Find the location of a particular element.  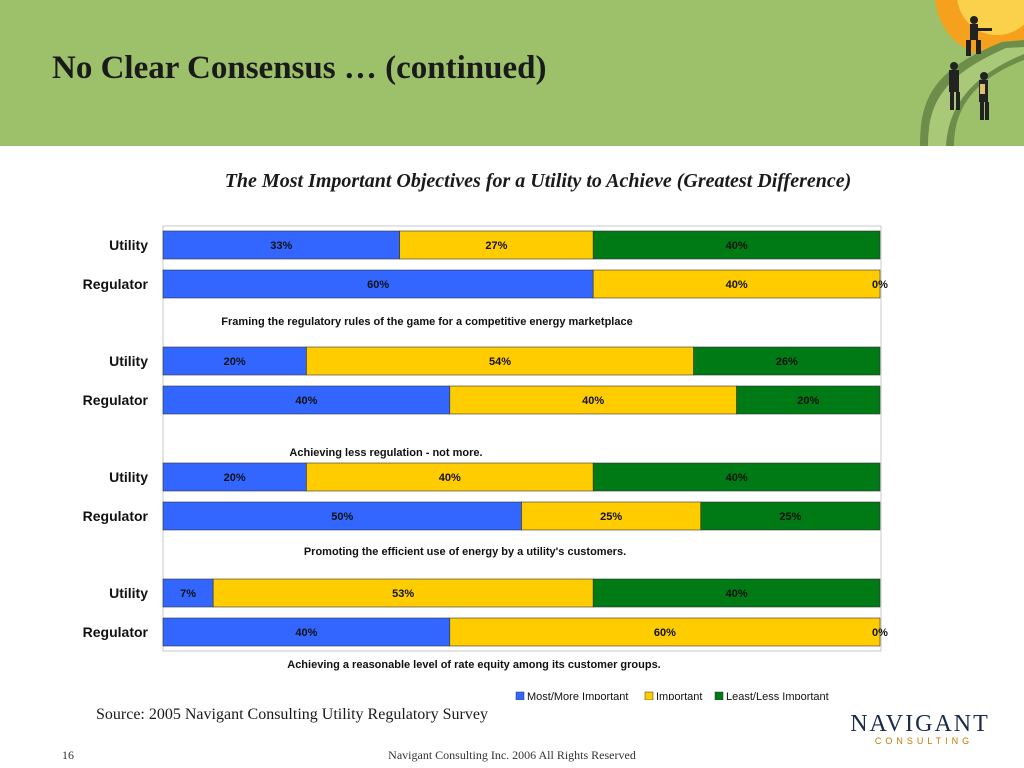

data-label: 27% is located at coordinates (496, 246).